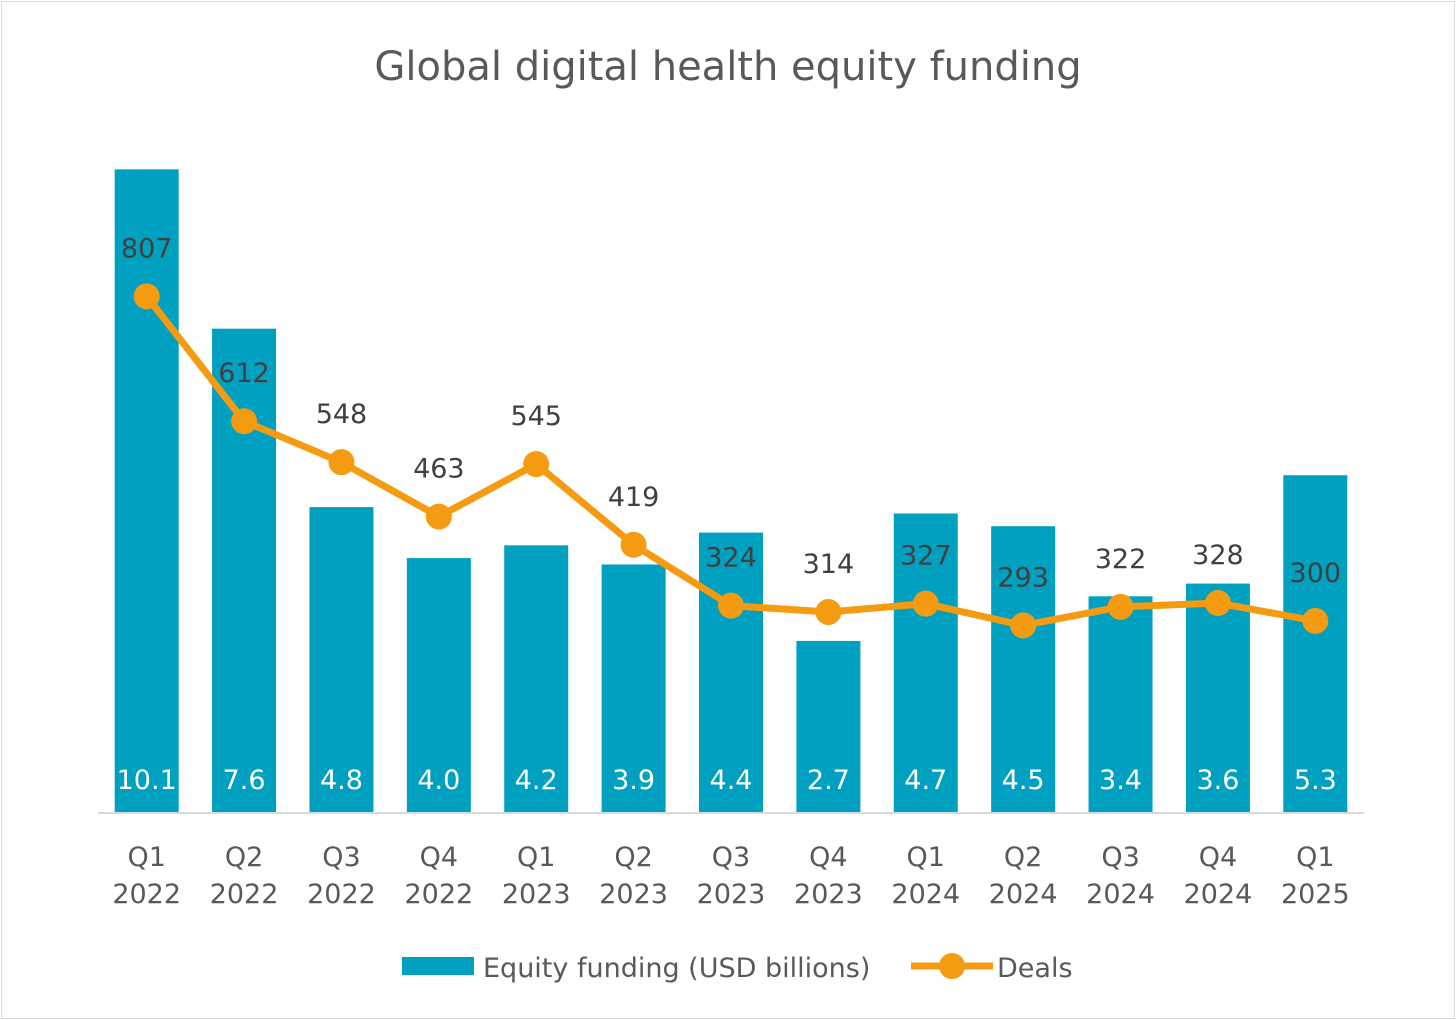  Describe the element at coordinates (828, 780) in the screenshot. I see `bar-value-label-7: 2.7` at that location.